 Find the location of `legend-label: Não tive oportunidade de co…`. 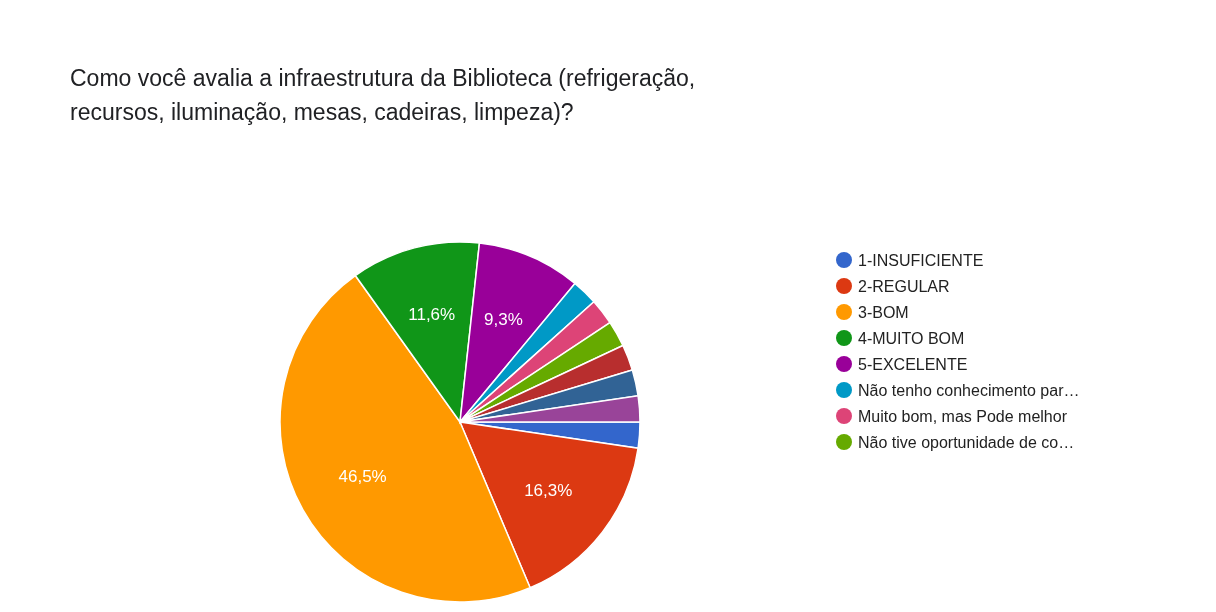

legend-label: Não tive oportunidade de co… is located at coordinates (966, 442).